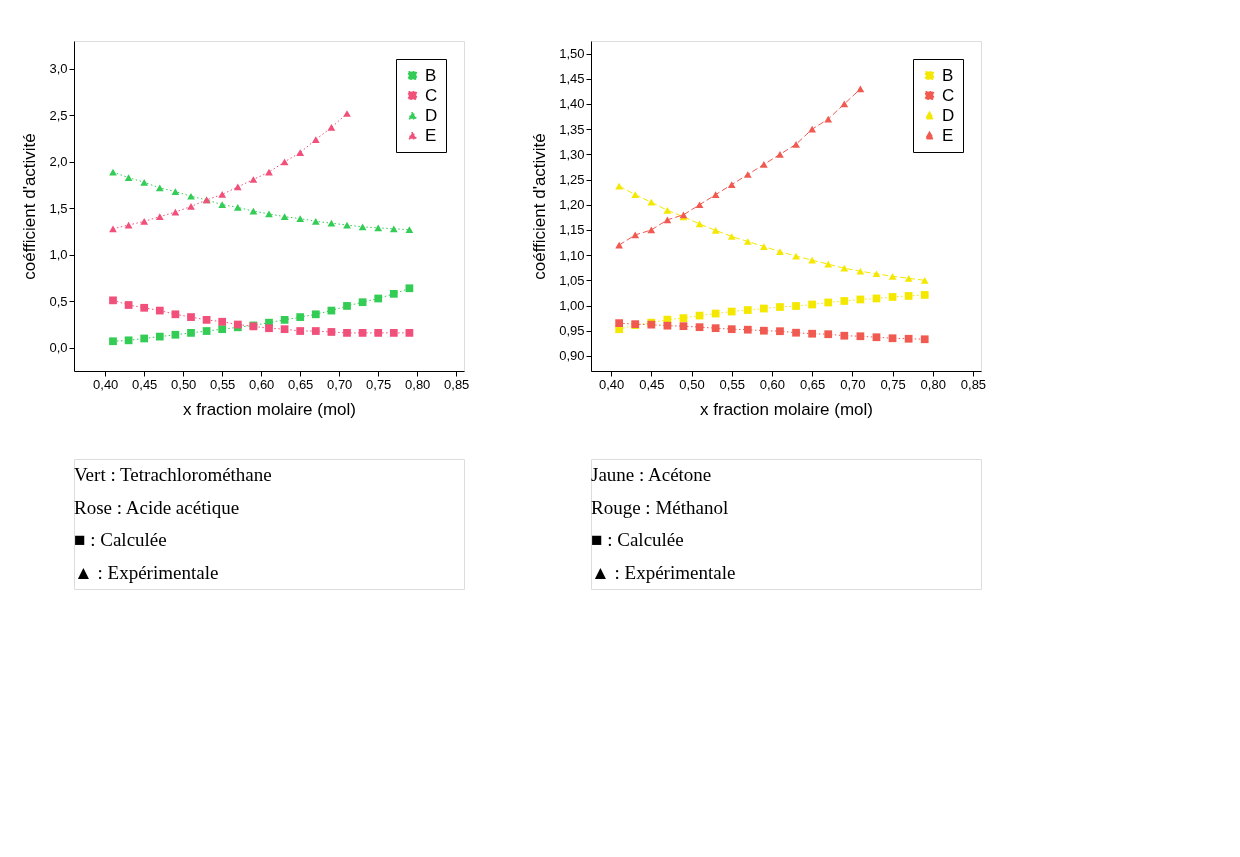  What do you see at coordinates (58, 208) in the screenshot?
I see `y-tick-label: 1,5` at bounding box center [58, 208].